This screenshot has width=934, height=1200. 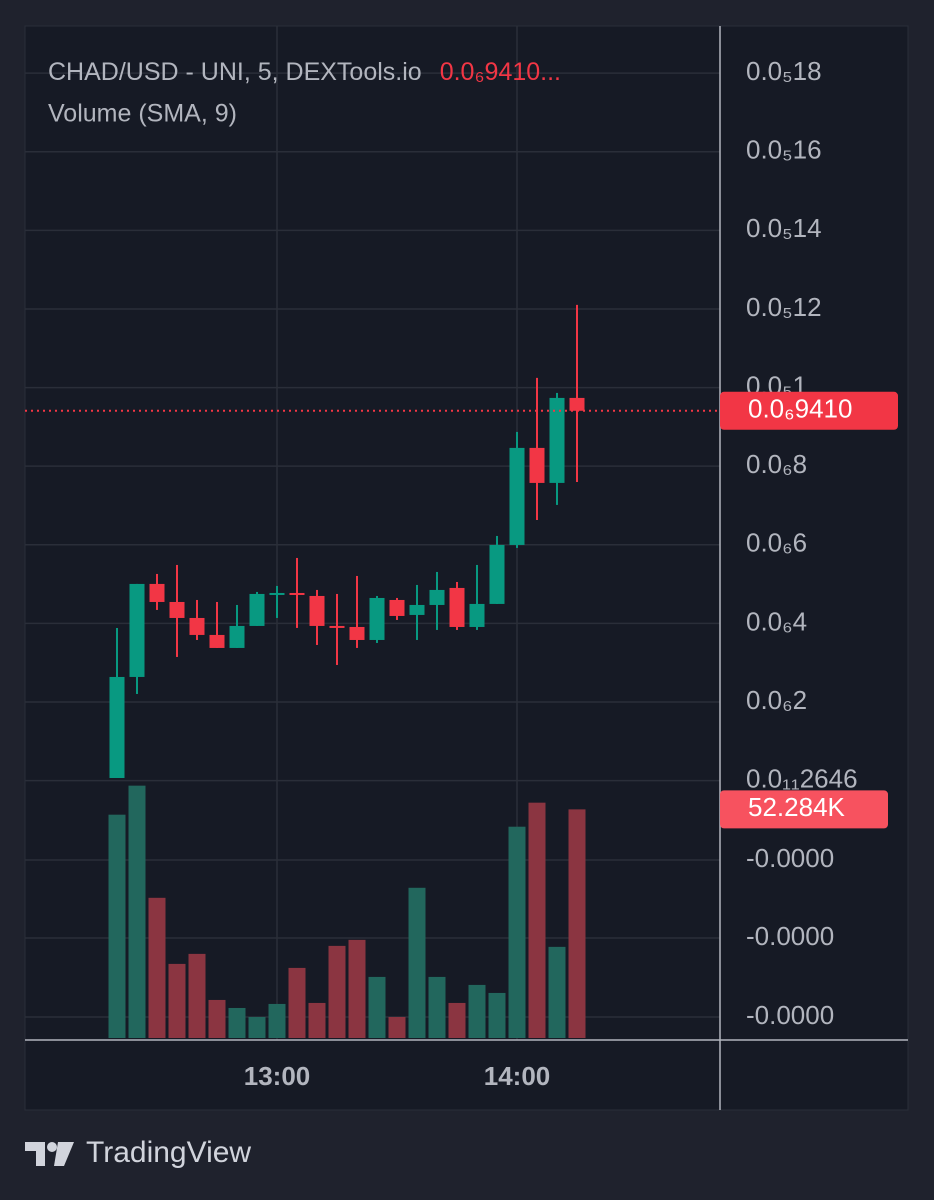 What do you see at coordinates (800, 409) in the screenshot?
I see `last-price-label: 0.0₆9410` at bounding box center [800, 409].